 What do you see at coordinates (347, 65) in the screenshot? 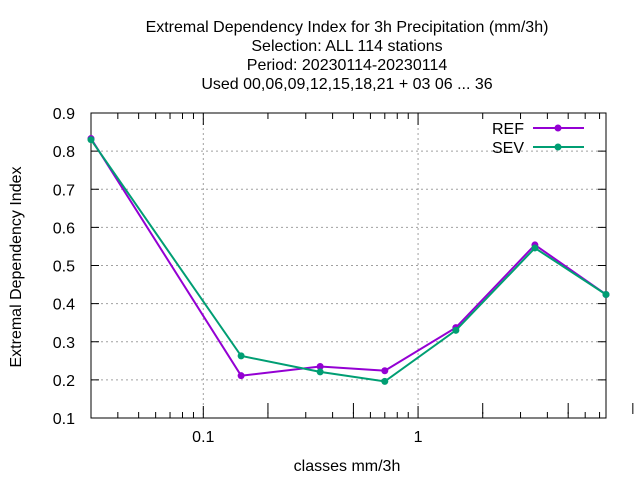
I see `title-line: Period: 20230114-20230114` at bounding box center [347, 65].